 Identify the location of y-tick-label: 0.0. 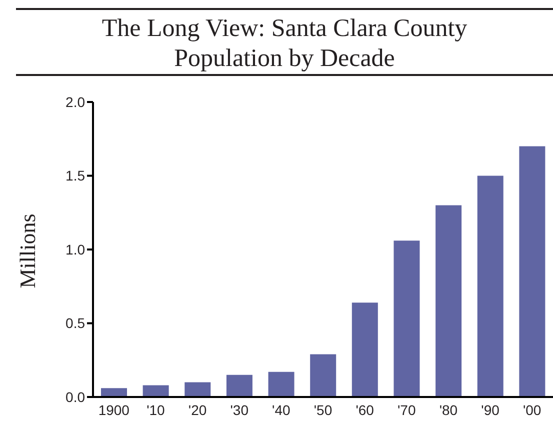
(76, 396).